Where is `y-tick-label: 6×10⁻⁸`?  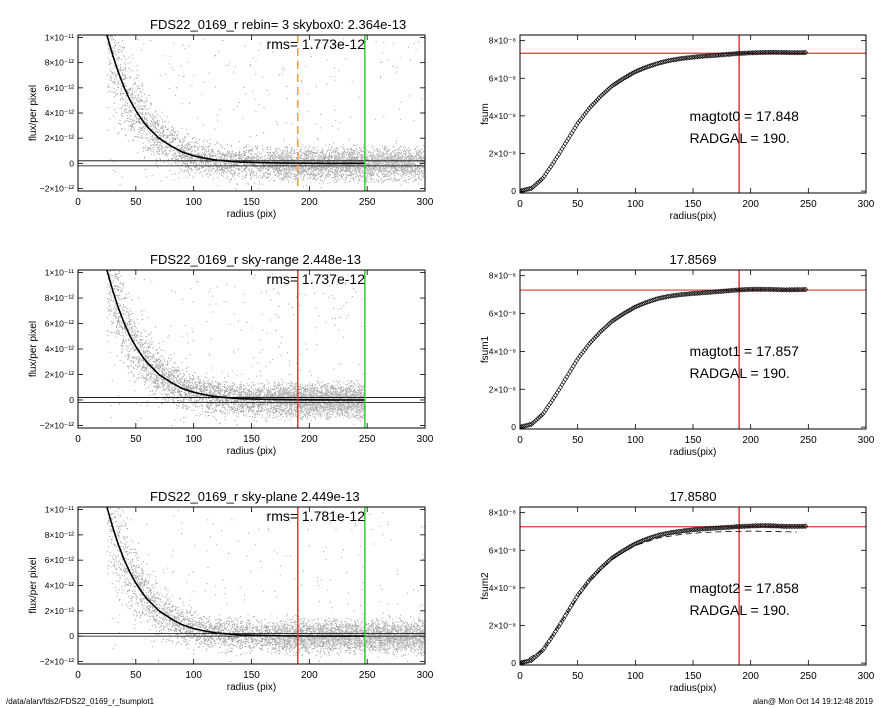
y-tick-label: 6×10⁻⁸ is located at coordinates (503, 78).